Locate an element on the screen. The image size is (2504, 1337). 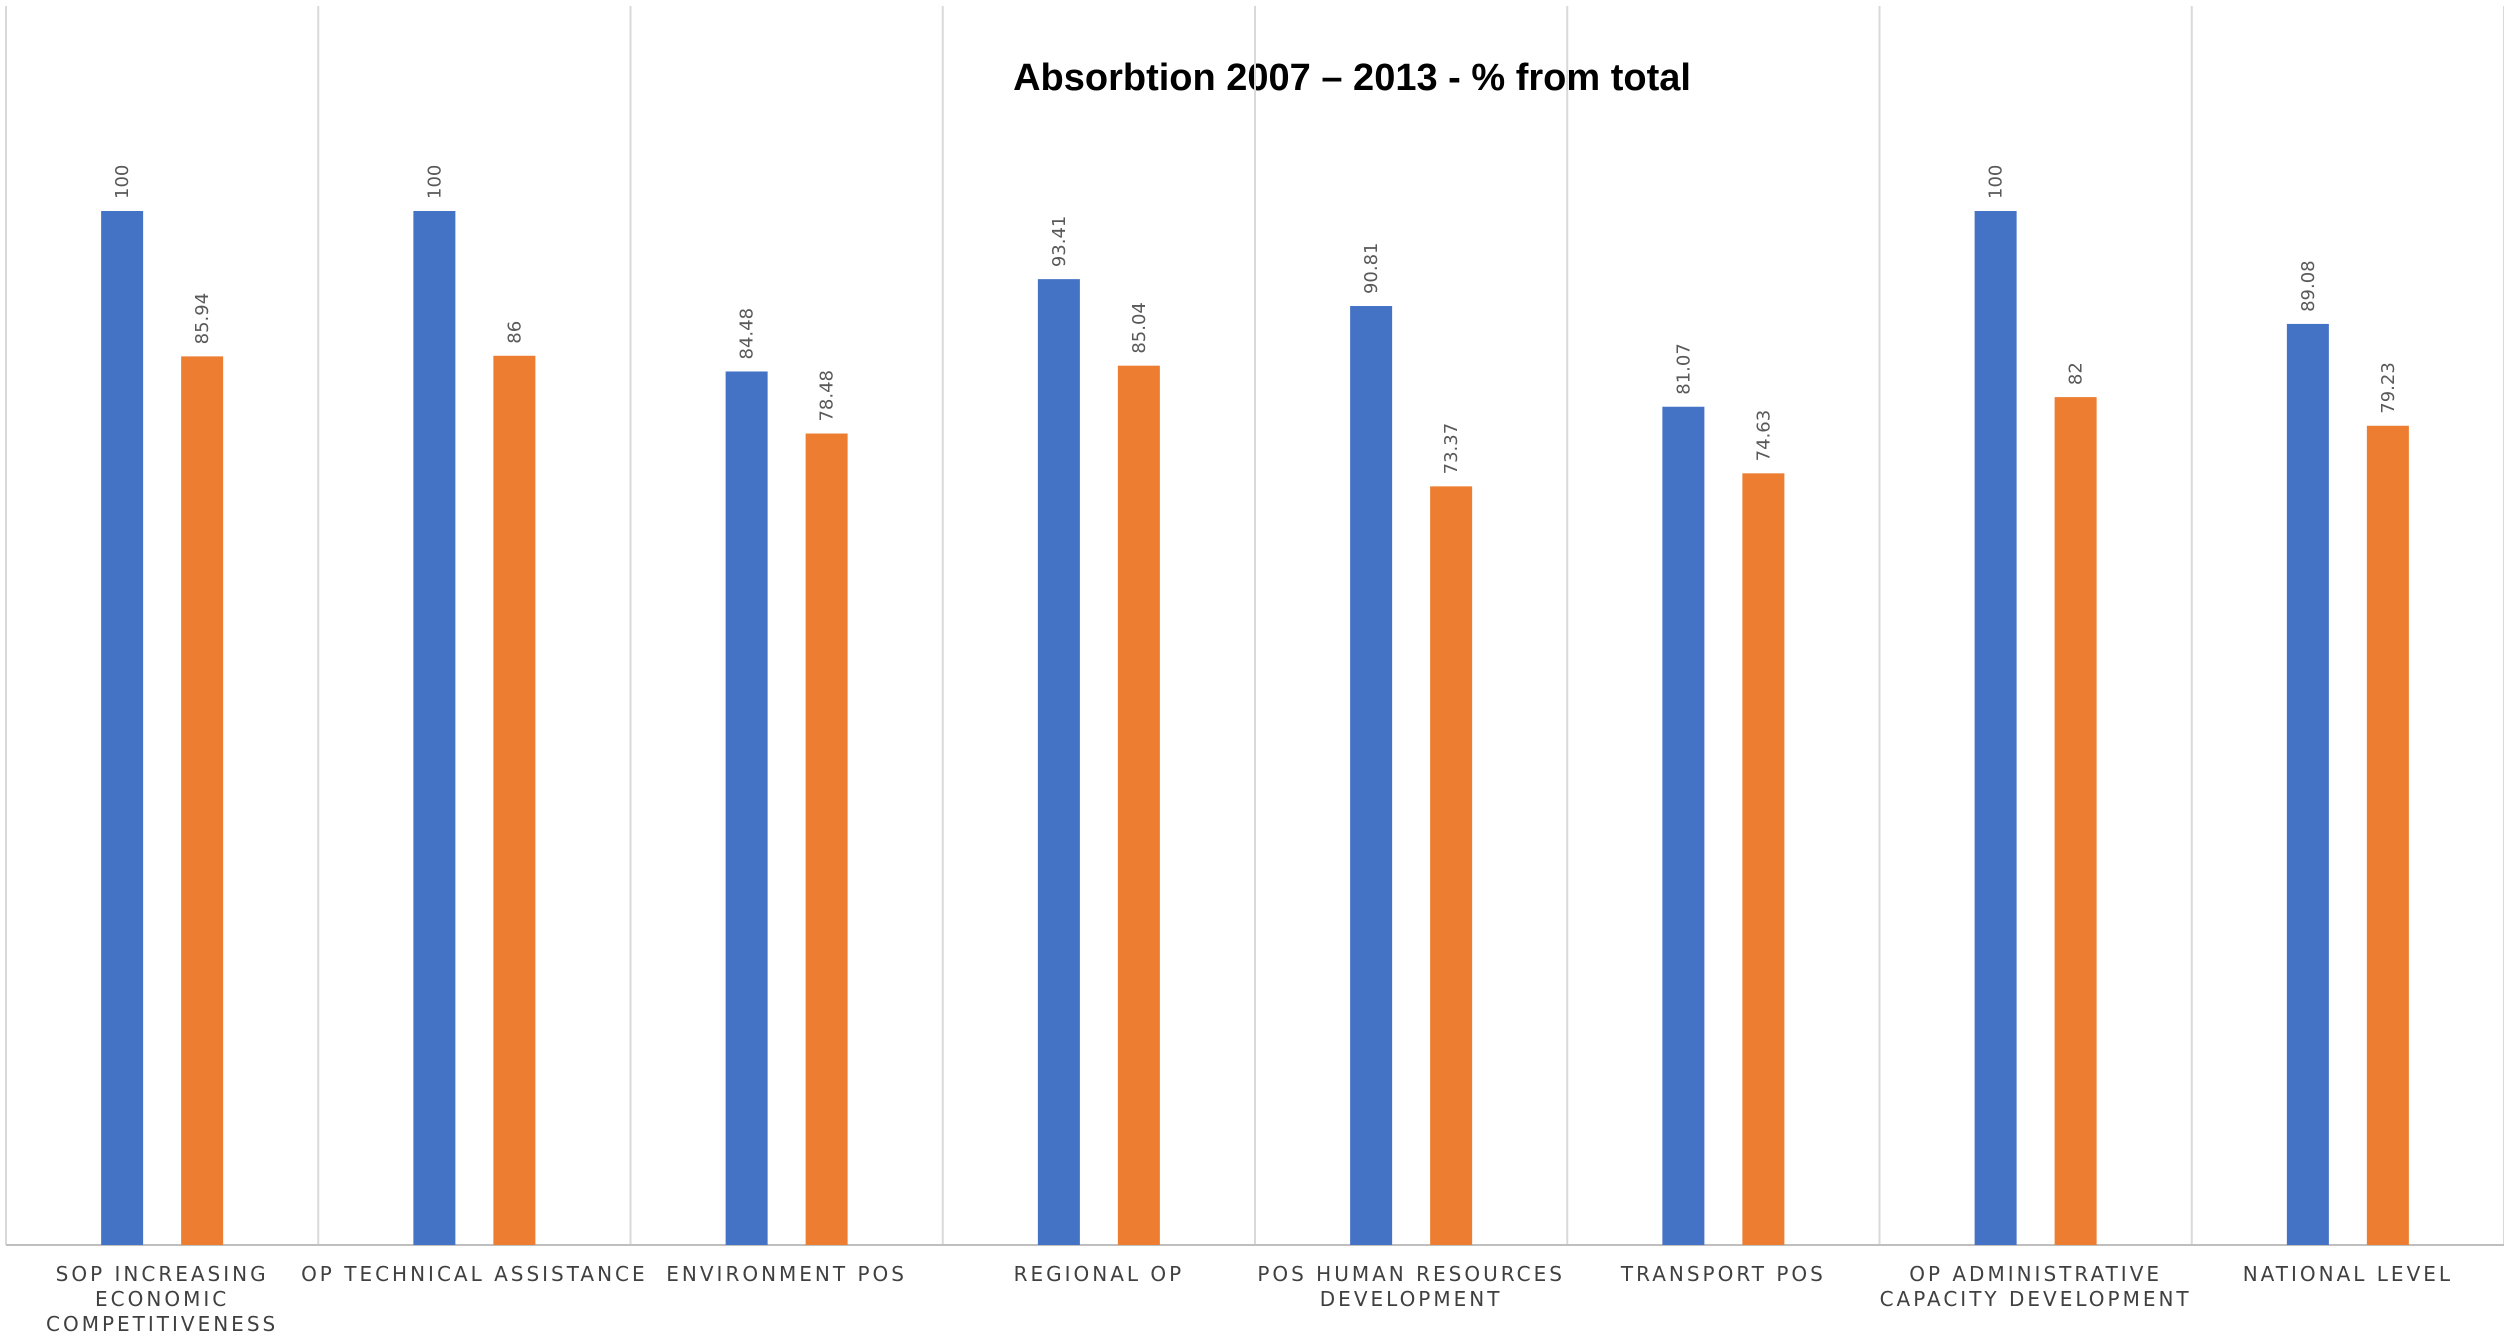
category-label: POS HUMAN RESOURCES DEVELOPMENT is located at coordinates (1411, 1286).